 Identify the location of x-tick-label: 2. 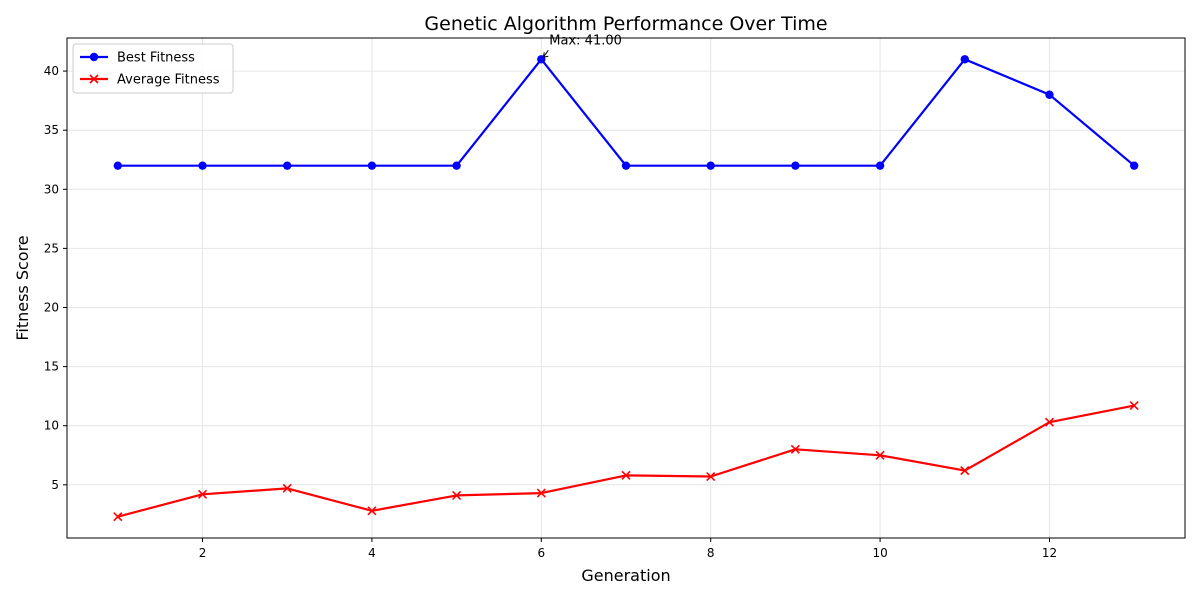
(203, 553).